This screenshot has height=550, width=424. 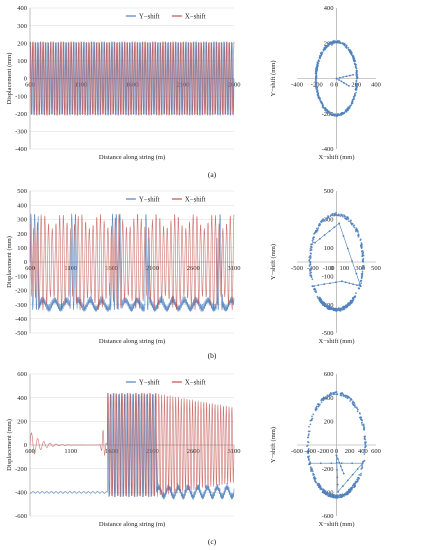 What do you see at coordinates (360, 268) in the screenshot?
I see `x-tick-label: 300` at bounding box center [360, 268].